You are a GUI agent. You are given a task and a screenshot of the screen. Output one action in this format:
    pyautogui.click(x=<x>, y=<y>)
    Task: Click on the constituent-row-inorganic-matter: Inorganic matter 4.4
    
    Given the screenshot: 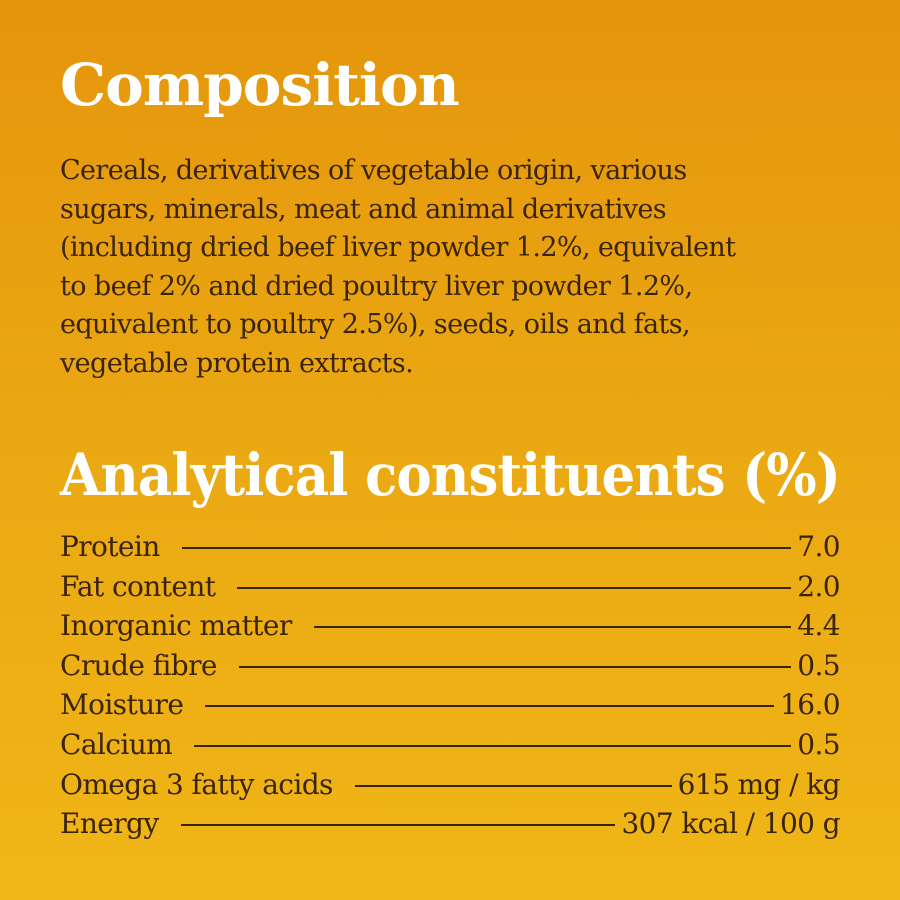 What is the action you would take?
    pyautogui.click(x=450, y=629)
    